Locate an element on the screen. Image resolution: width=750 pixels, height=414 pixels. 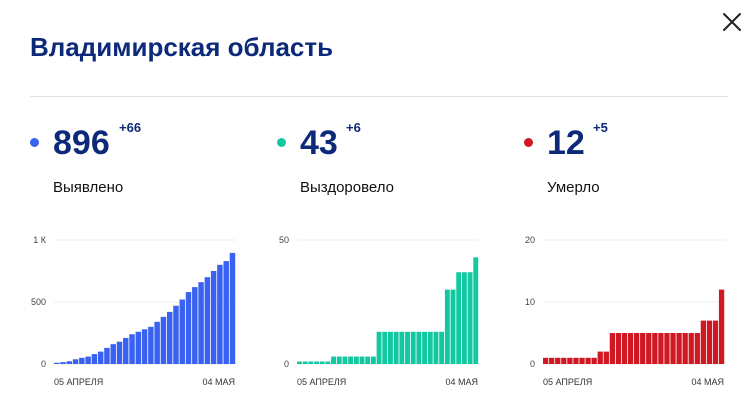
deaths-chart: 0 10 20 05 АПРЕЛЯ 04 МАЯ is located at coordinates (620, 311).